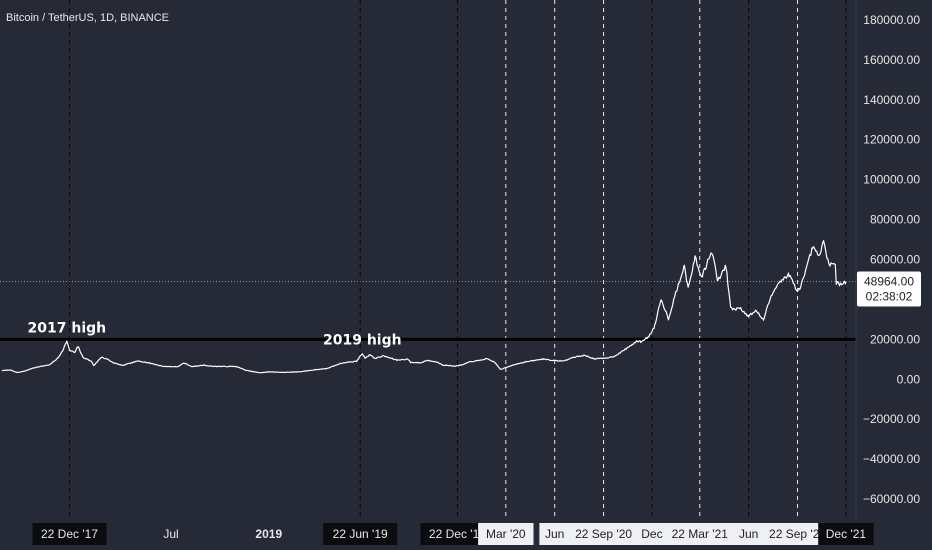 The height and width of the screenshot is (550, 932). What do you see at coordinates (909, 379) in the screenshot?
I see `y-tick-label: 0.00` at bounding box center [909, 379].